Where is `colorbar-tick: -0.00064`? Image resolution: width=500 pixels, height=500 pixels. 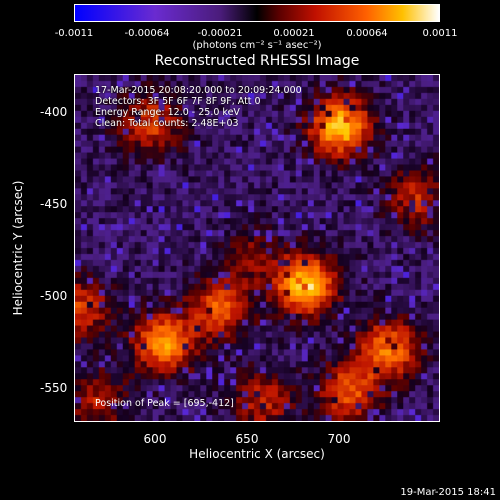 colorbar-tick: -0.00064 is located at coordinates (147, 33).